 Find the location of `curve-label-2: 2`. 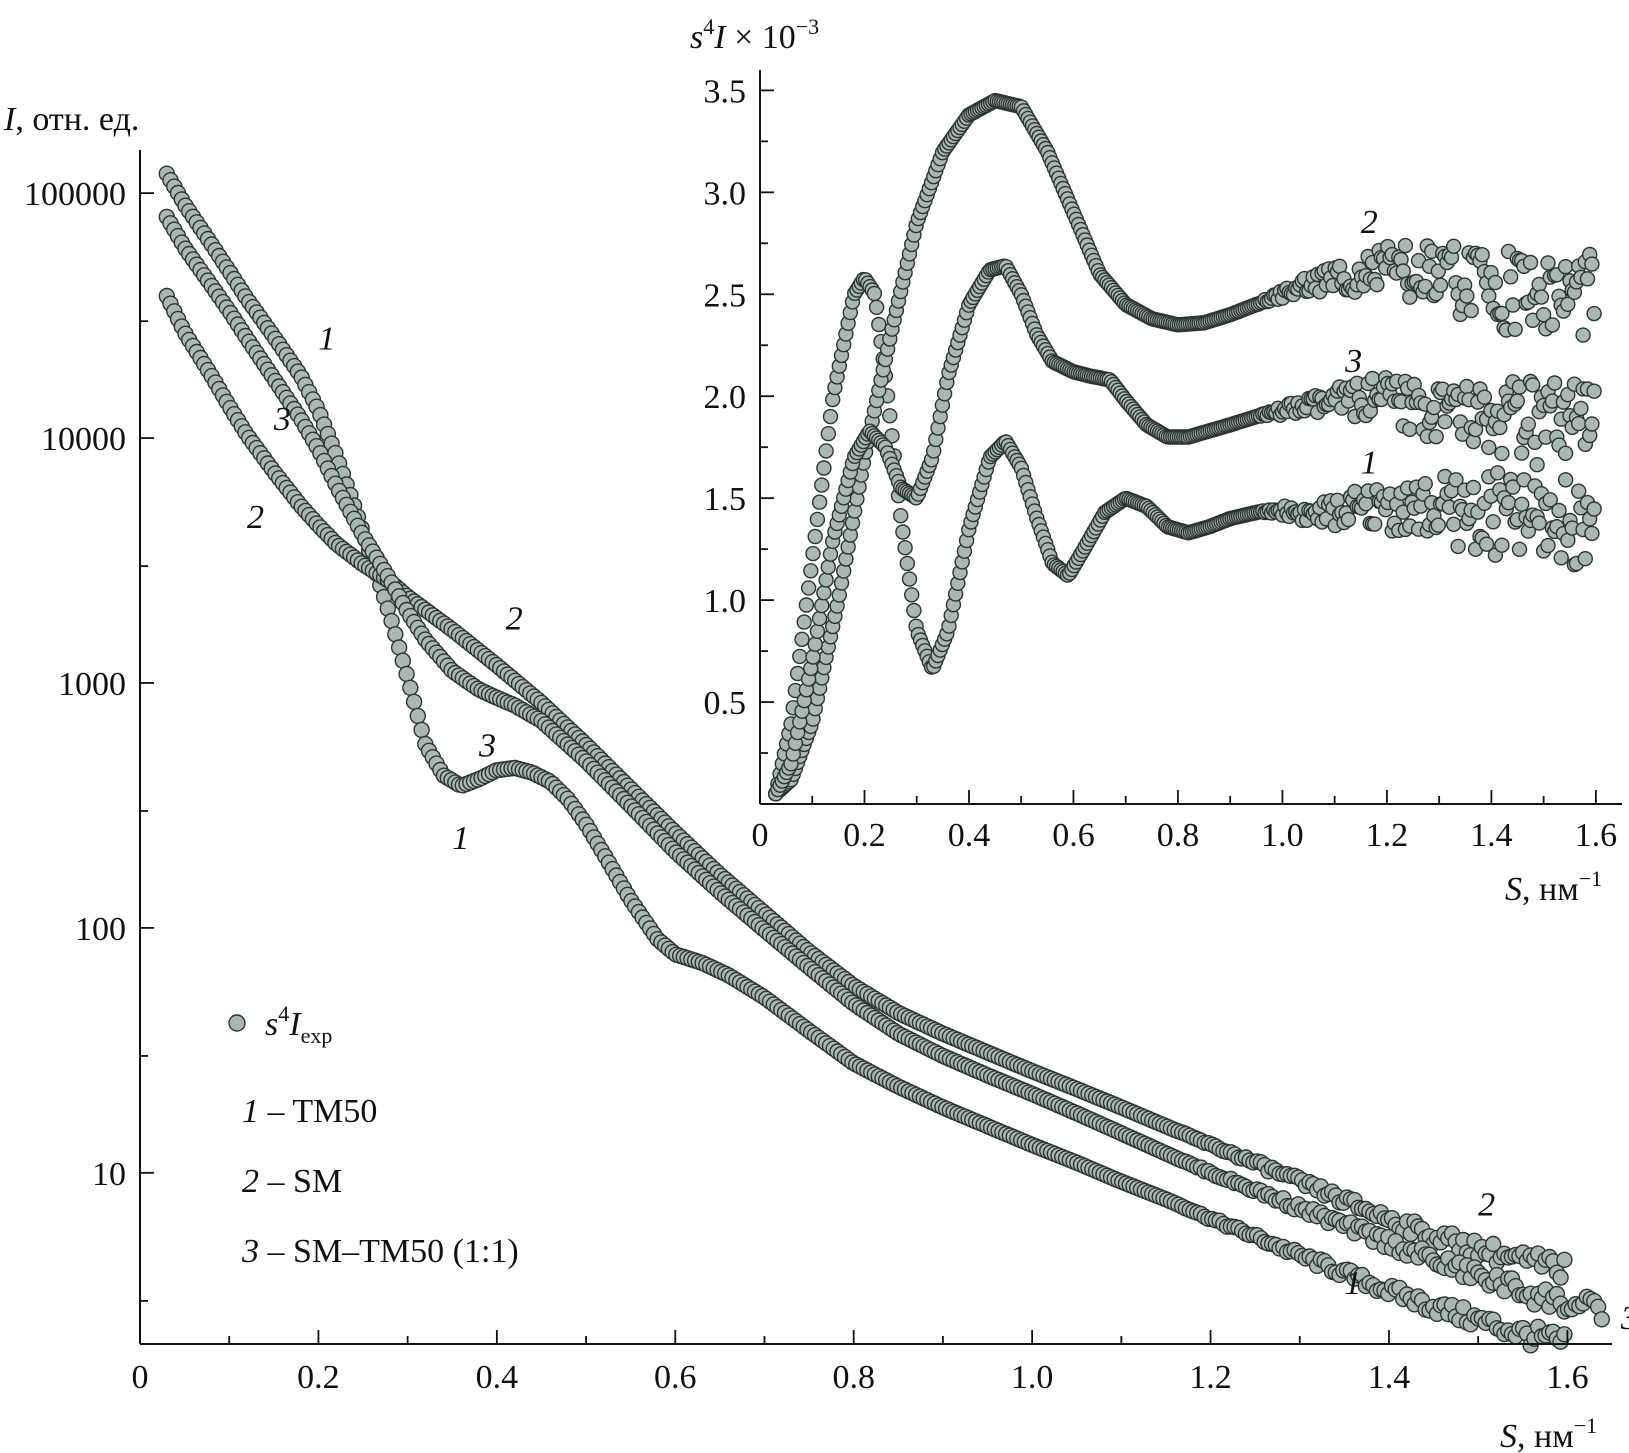

curve-label-2: 2 is located at coordinates (514, 619).